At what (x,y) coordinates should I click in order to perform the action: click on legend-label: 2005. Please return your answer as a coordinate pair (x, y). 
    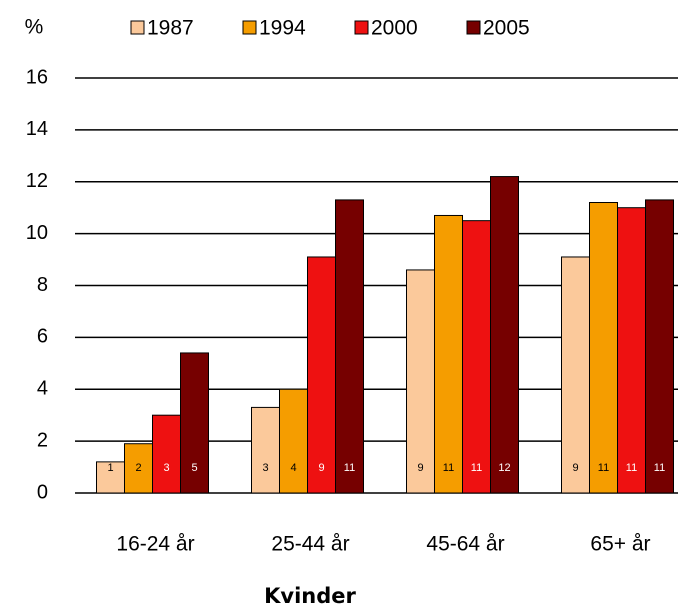
    Looking at the image, I should click on (506, 28).